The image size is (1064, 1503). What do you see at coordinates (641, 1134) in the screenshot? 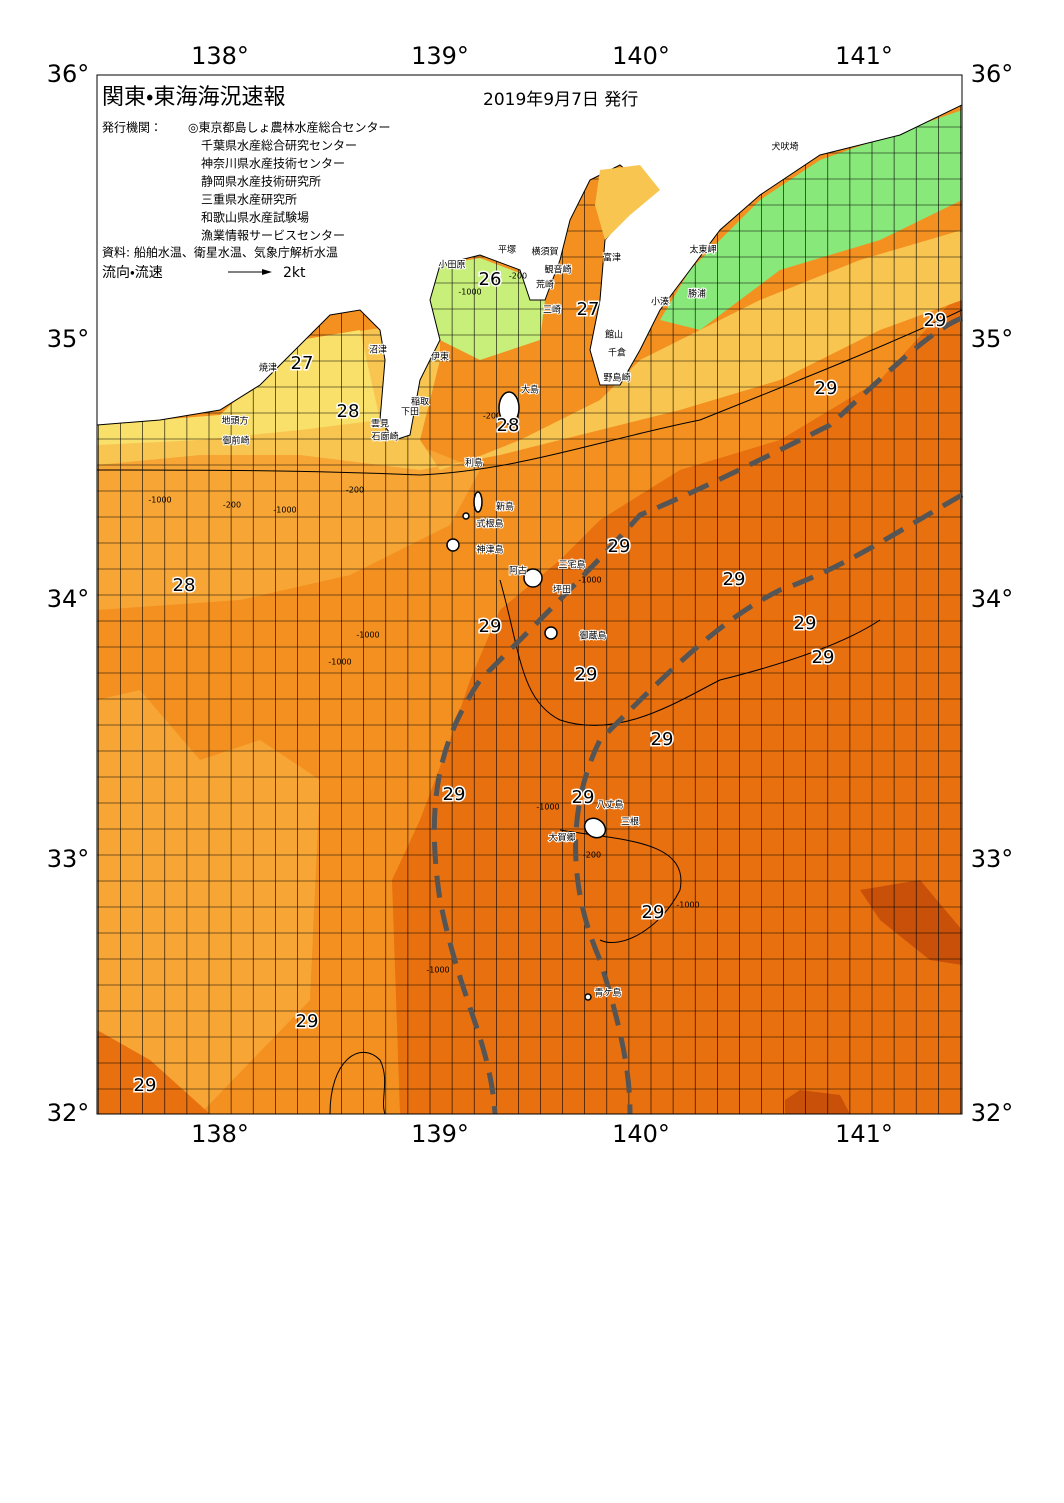
I see `lon-label-bottom: 140°` at bounding box center [641, 1134].